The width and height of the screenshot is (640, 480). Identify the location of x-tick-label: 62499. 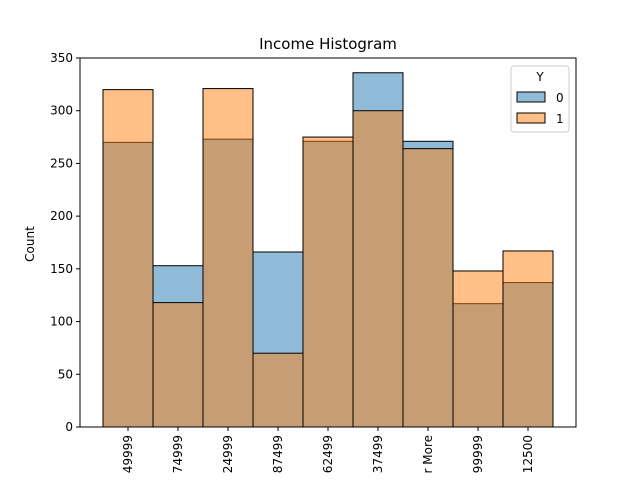
(328, 454).